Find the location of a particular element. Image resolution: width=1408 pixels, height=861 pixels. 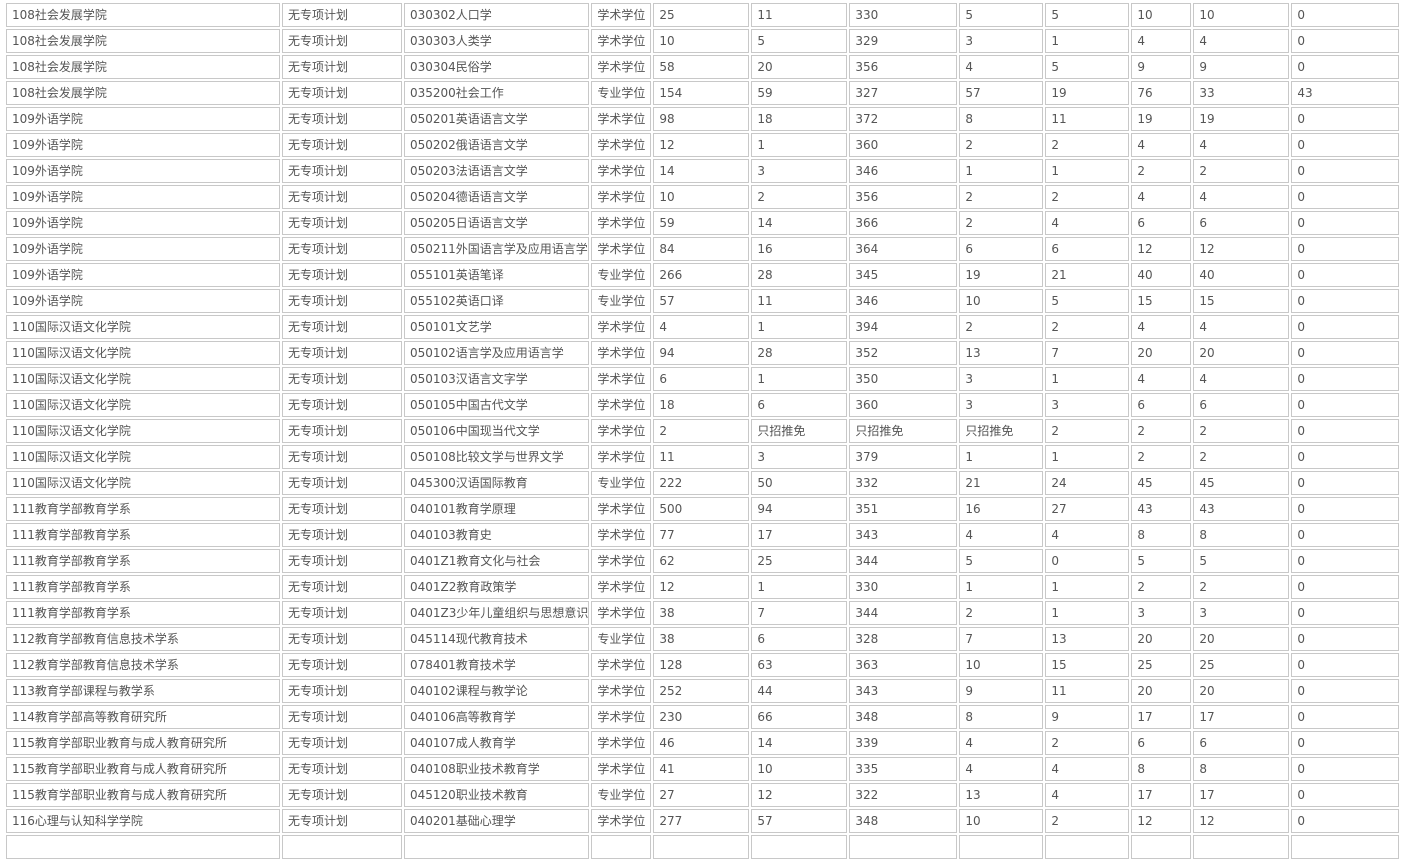

cell-c7: 372 is located at coordinates (903, 119).